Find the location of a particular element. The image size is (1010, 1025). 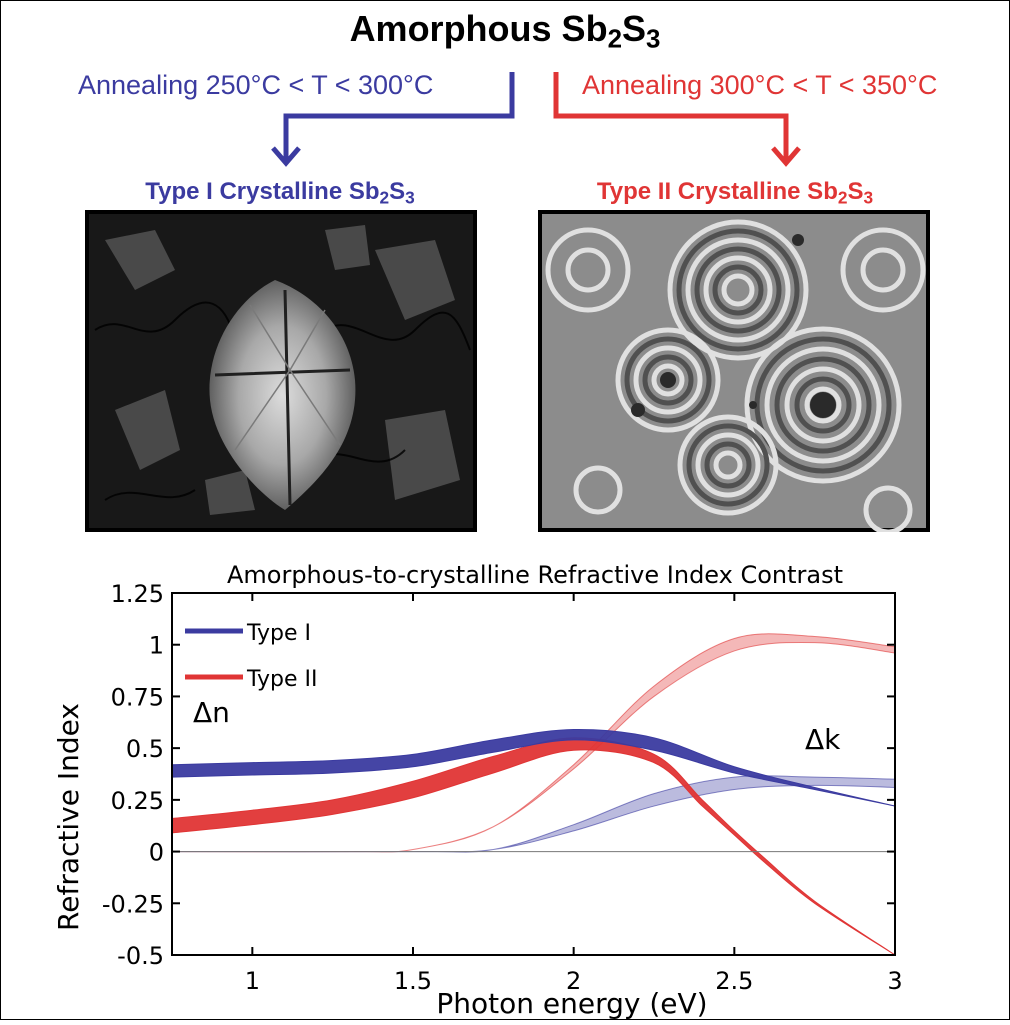

y-tick-label: -0.25 is located at coordinates (133, 904).